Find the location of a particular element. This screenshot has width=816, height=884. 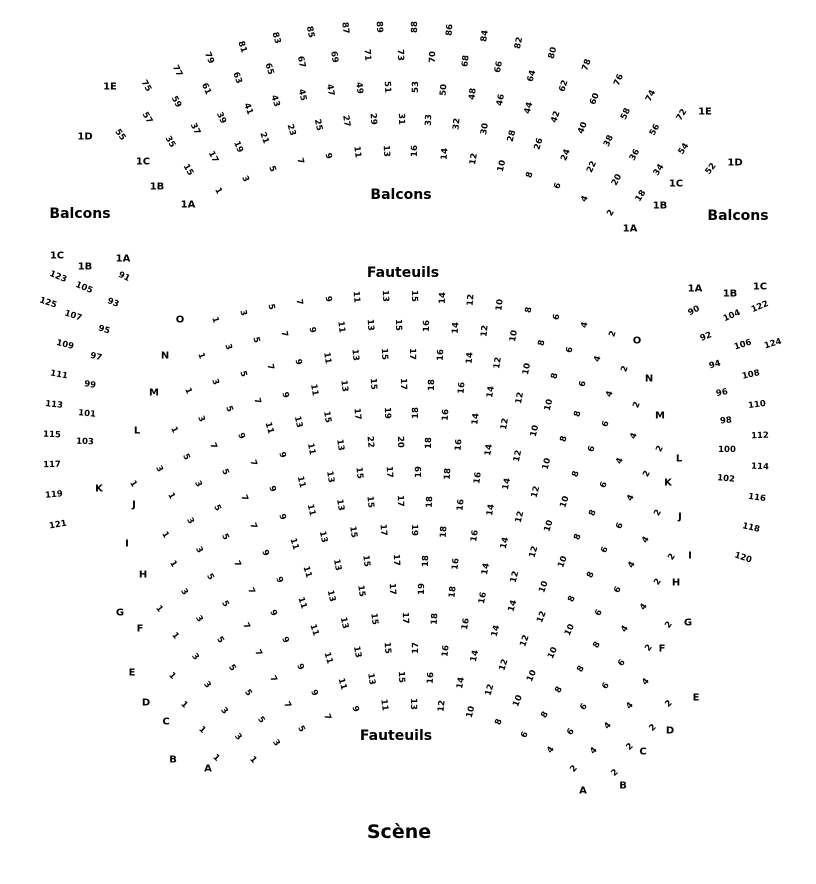

seat: 59 is located at coordinates (176, 102).